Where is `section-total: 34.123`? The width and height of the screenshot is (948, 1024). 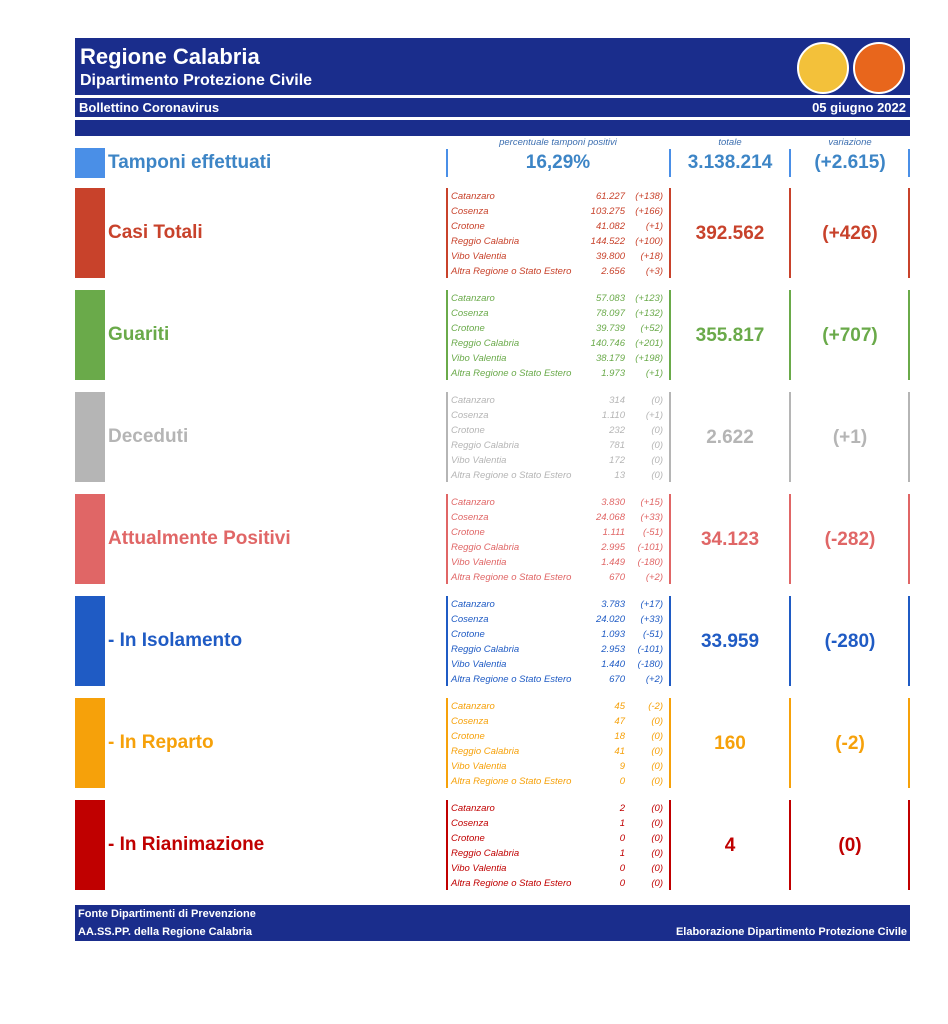
section-total: 34.123 is located at coordinates (730, 539).